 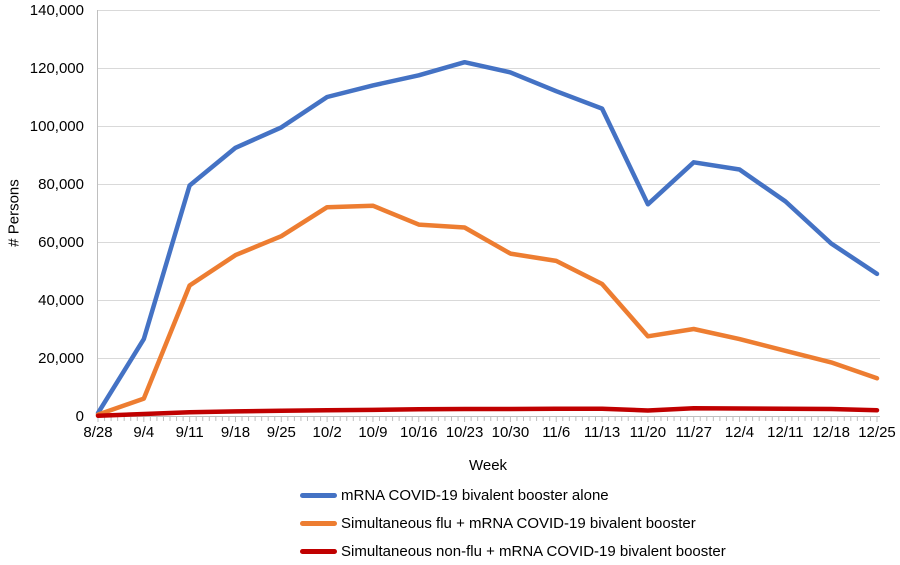 What do you see at coordinates (419, 432) in the screenshot?
I see `x-tick-label: 10/16` at bounding box center [419, 432].